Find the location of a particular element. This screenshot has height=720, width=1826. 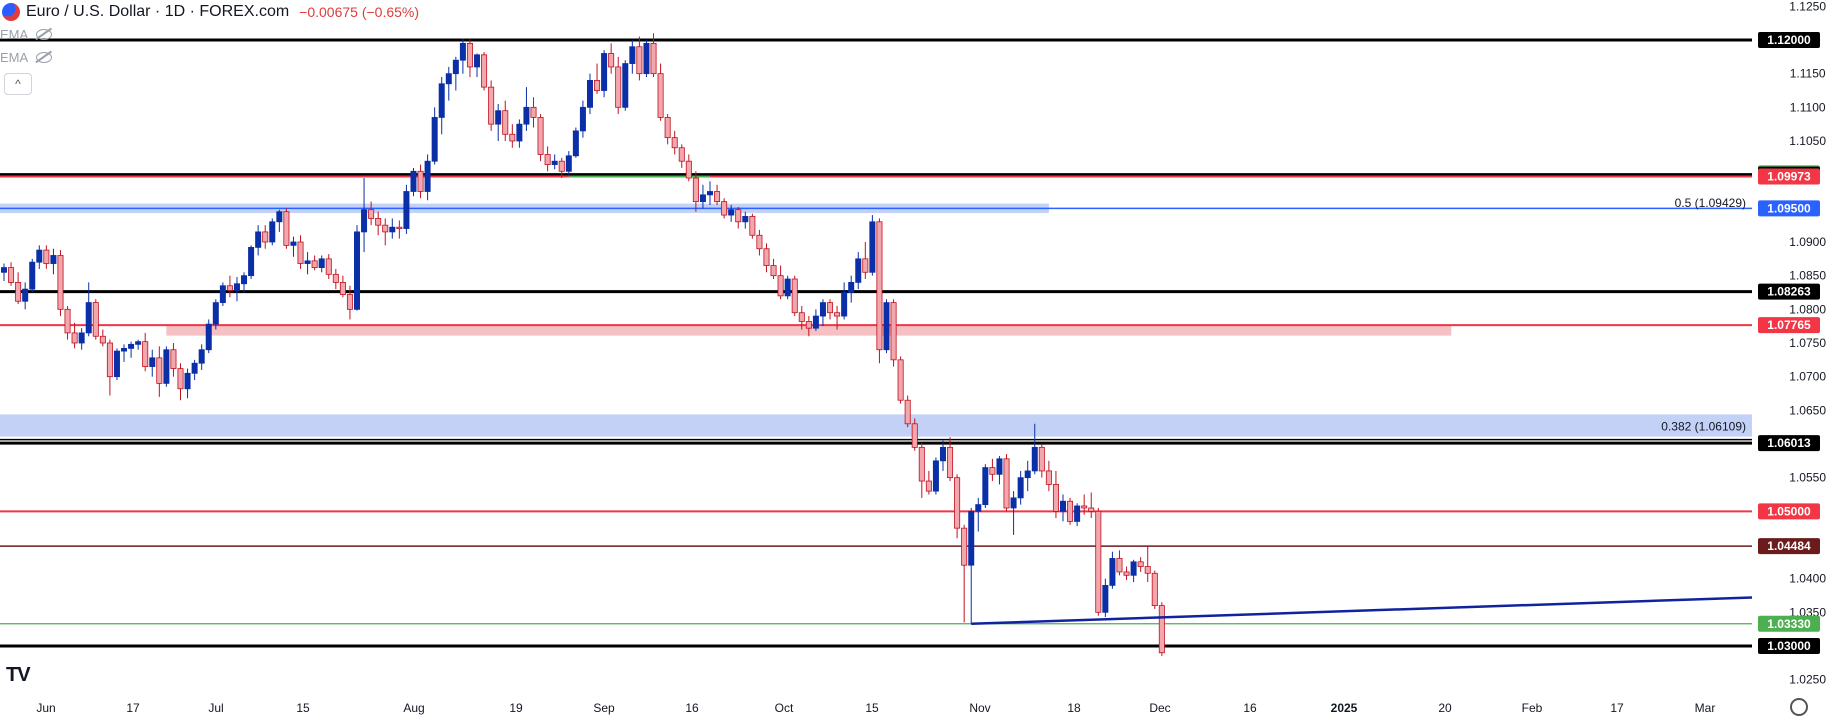

time-tick-label: 20 is located at coordinates (1445, 708).